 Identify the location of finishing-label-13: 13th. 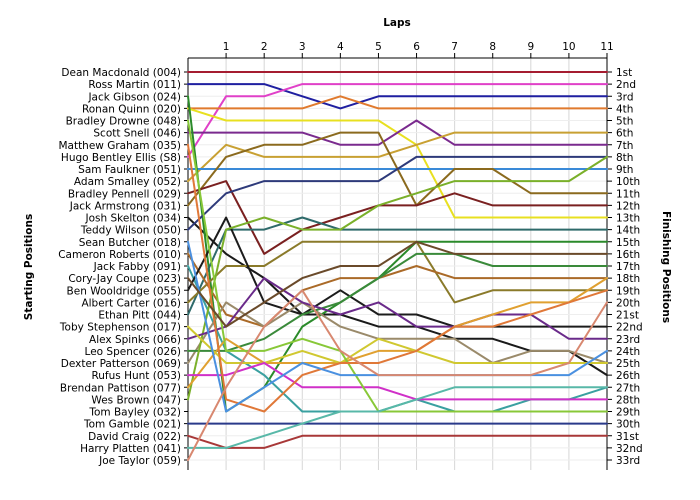
(628, 219).